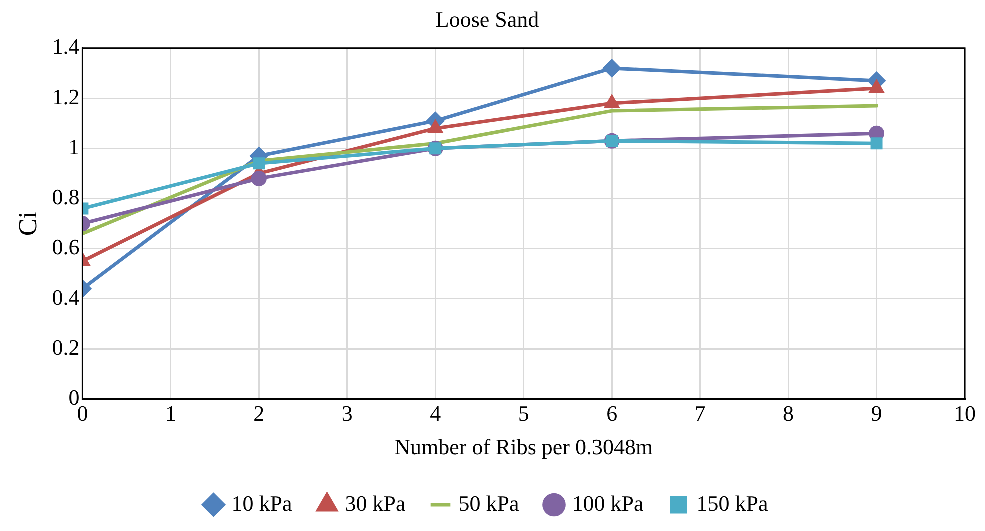 Image resolution: width=985 pixels, height=531 pixels. I want to click on legend-label: 30 kPa, so click(375, 503).